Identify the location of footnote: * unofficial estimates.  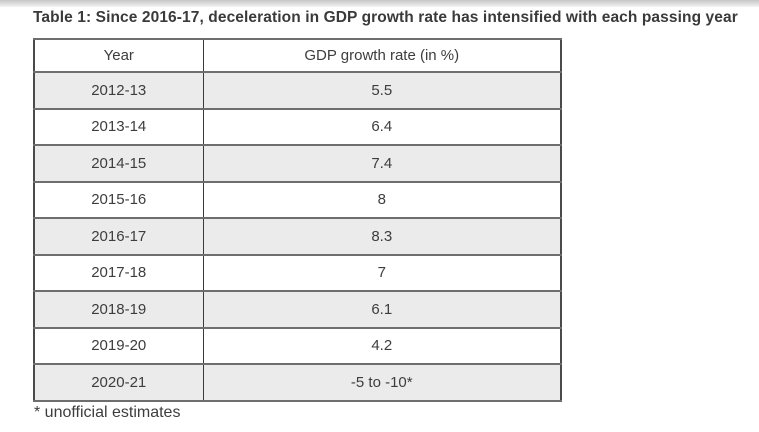
(107, 412).